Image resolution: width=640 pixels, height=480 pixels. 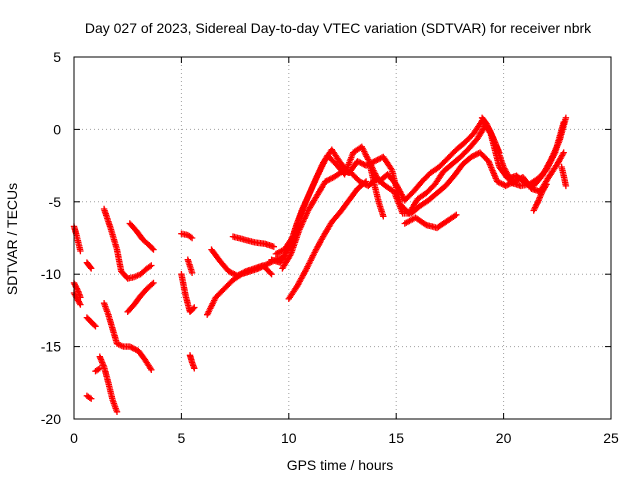 I want to click on series-t22, so click(x=430, y=221).